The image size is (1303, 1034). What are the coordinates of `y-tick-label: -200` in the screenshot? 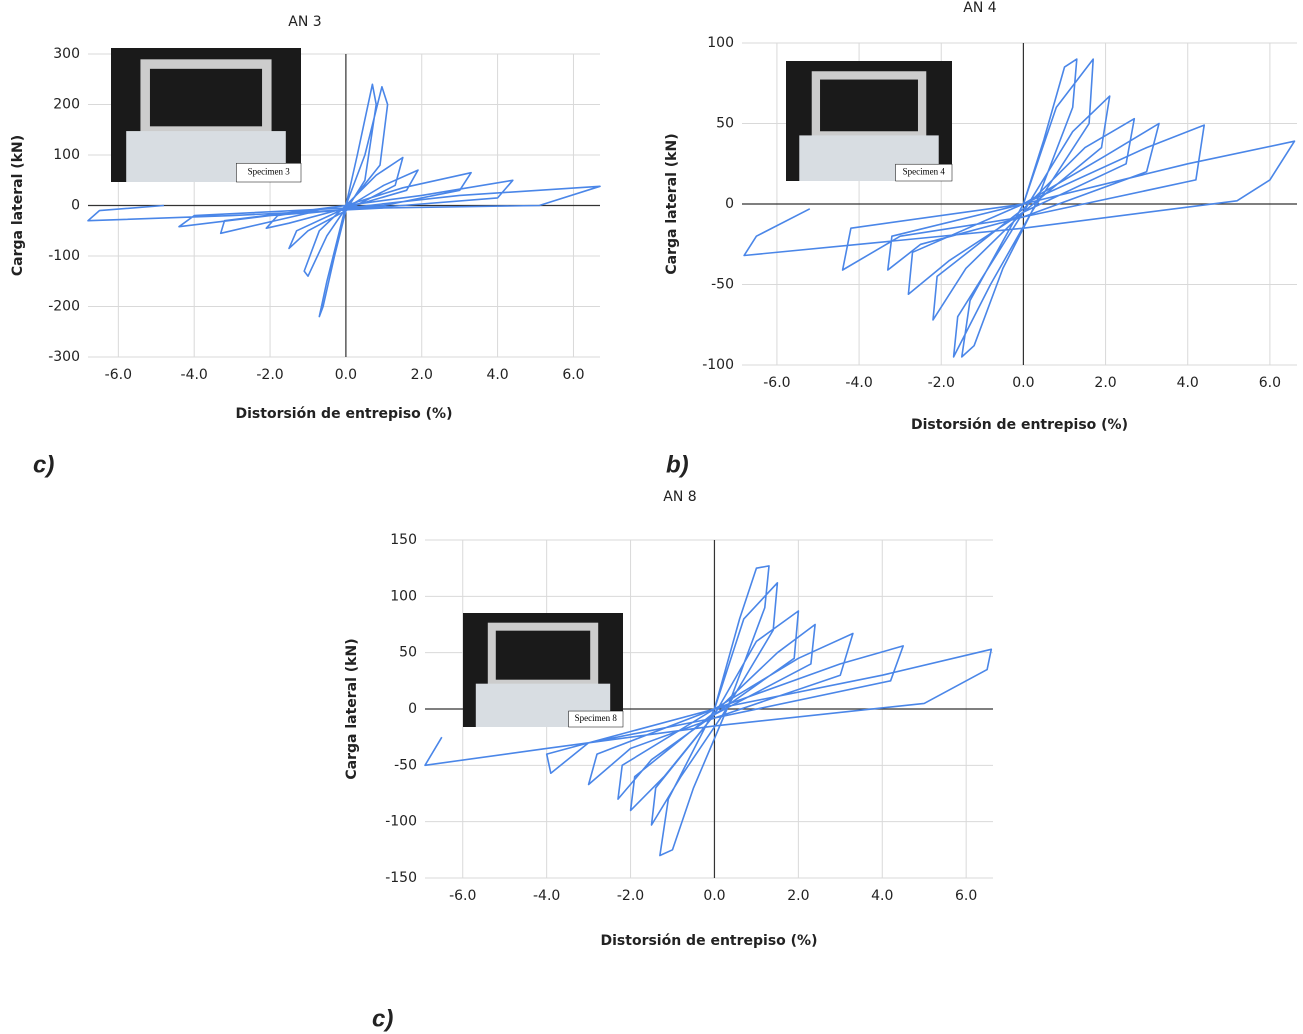 It's located at (64, 307).